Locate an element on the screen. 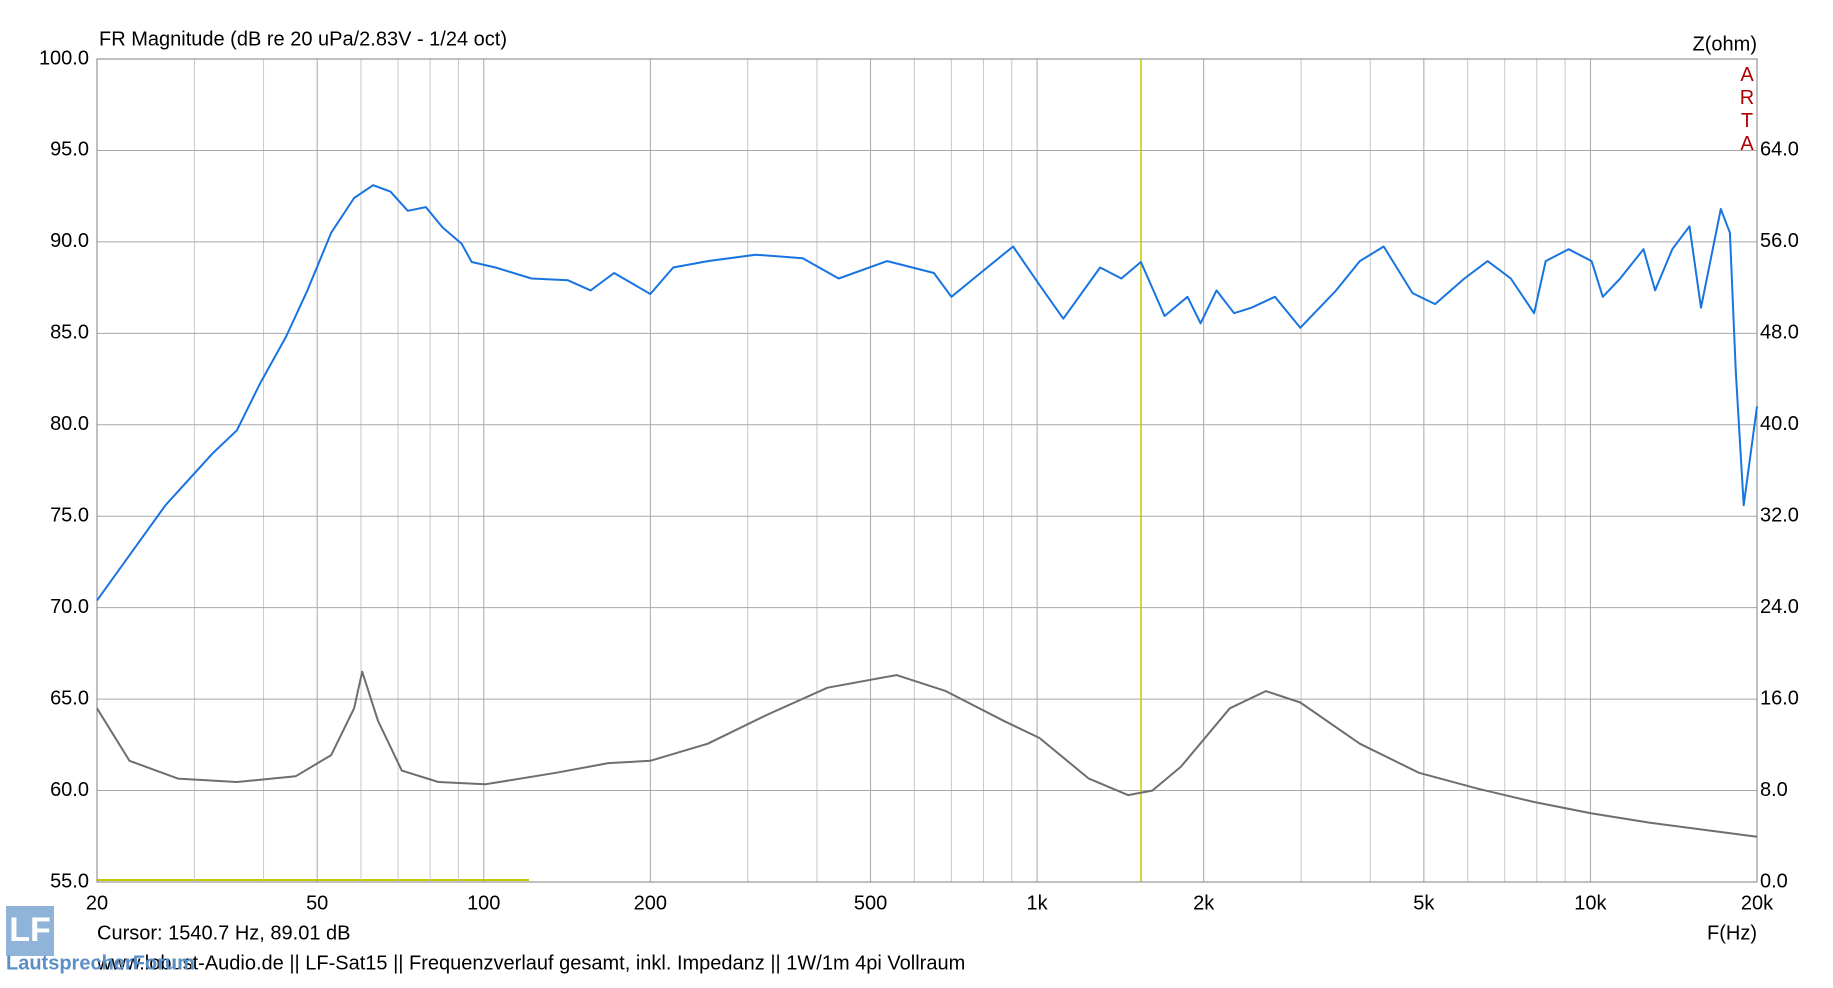 Image resolution: width=1833 pixels, height=988 pixels. y-tick-label: 70.0 is located at coordinates (69, 607).